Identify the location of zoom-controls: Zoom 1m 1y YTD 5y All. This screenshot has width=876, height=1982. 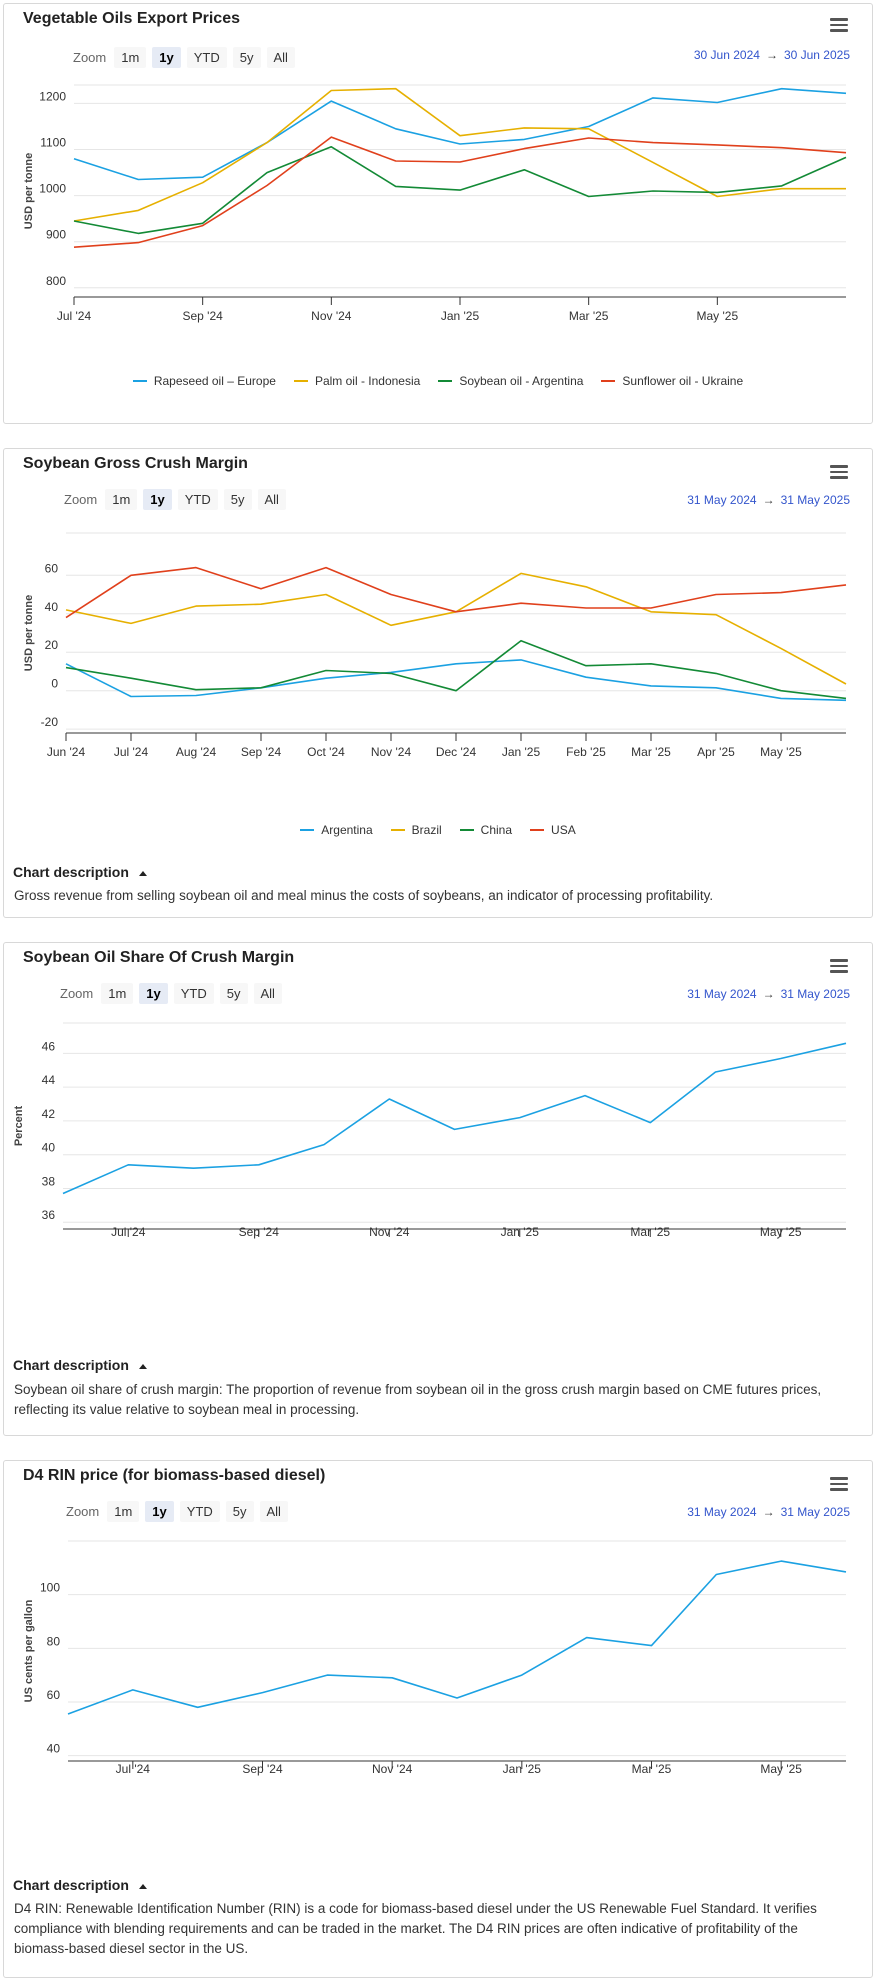
(178, 499).